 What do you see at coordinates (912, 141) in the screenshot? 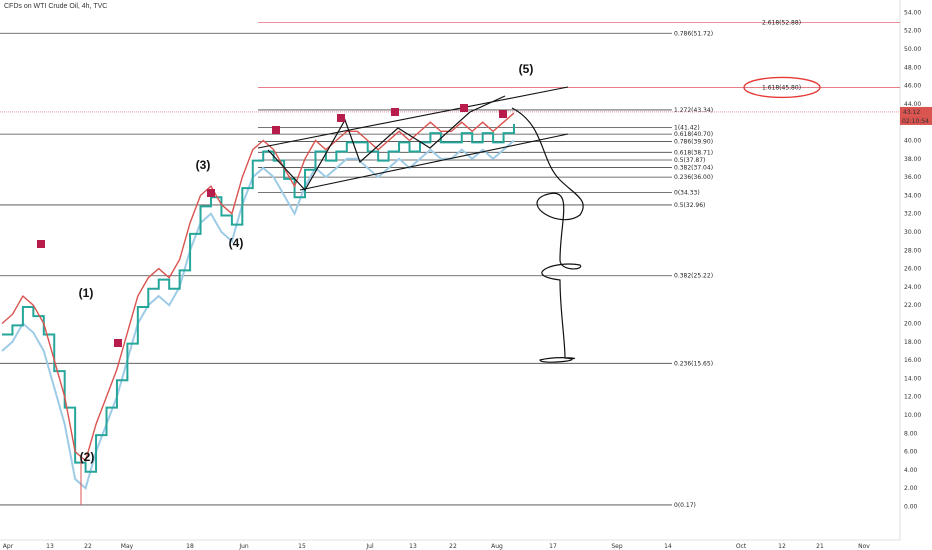
I see `y-tick-label: 40.00` at bounding box center [912, 141].